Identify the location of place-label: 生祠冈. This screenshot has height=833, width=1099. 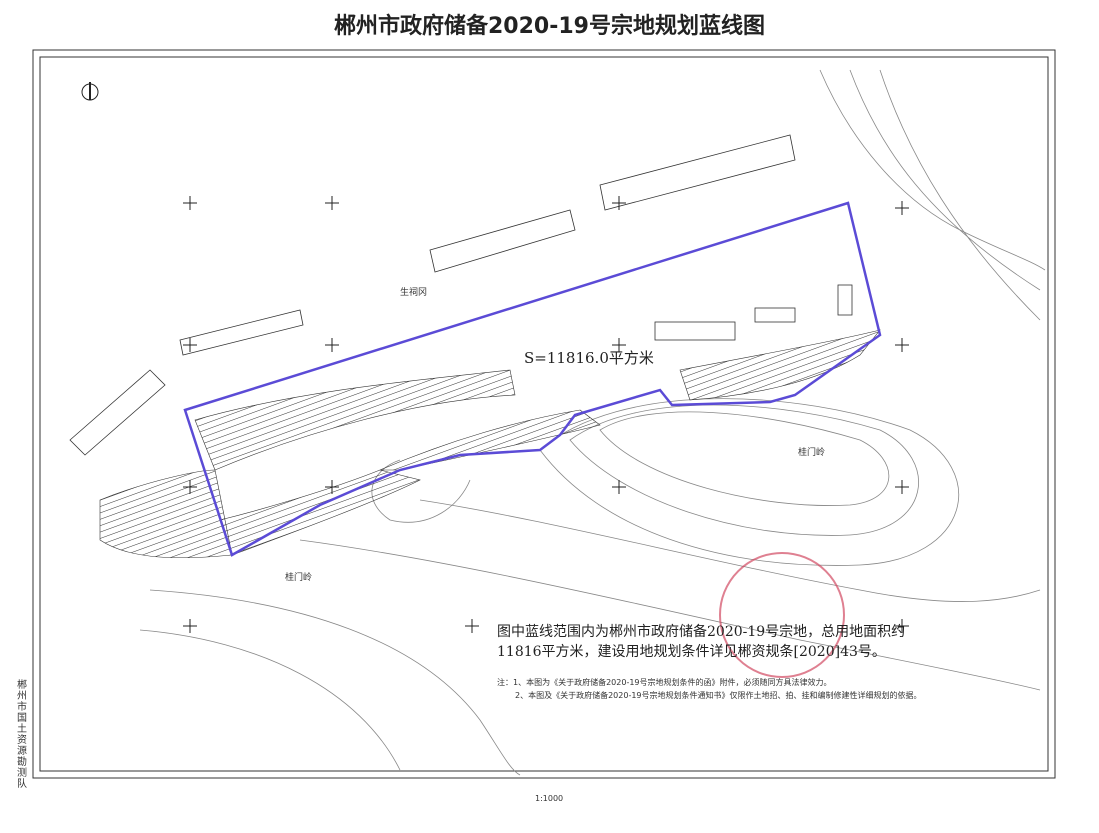
(413, 292).